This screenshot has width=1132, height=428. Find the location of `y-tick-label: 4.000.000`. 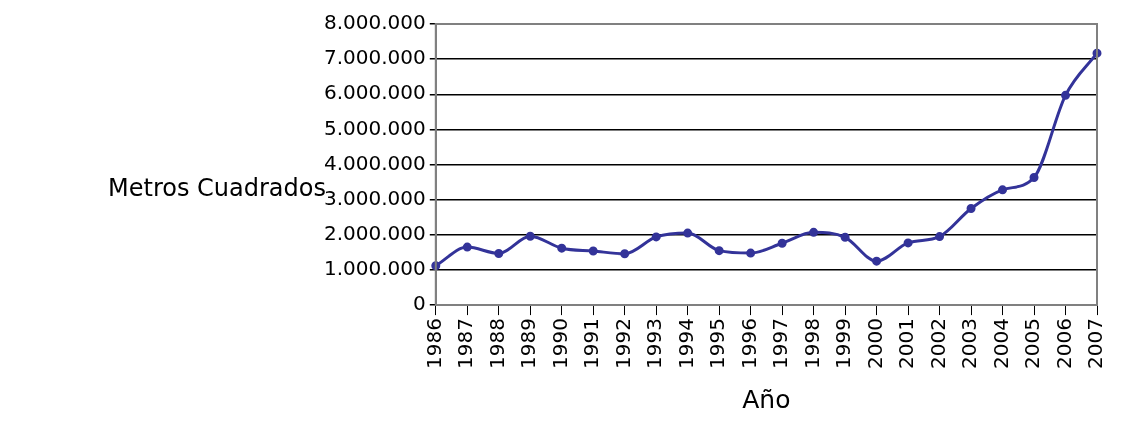

y-tick-label: 4.000.000 is located at coordinates (374, 162).